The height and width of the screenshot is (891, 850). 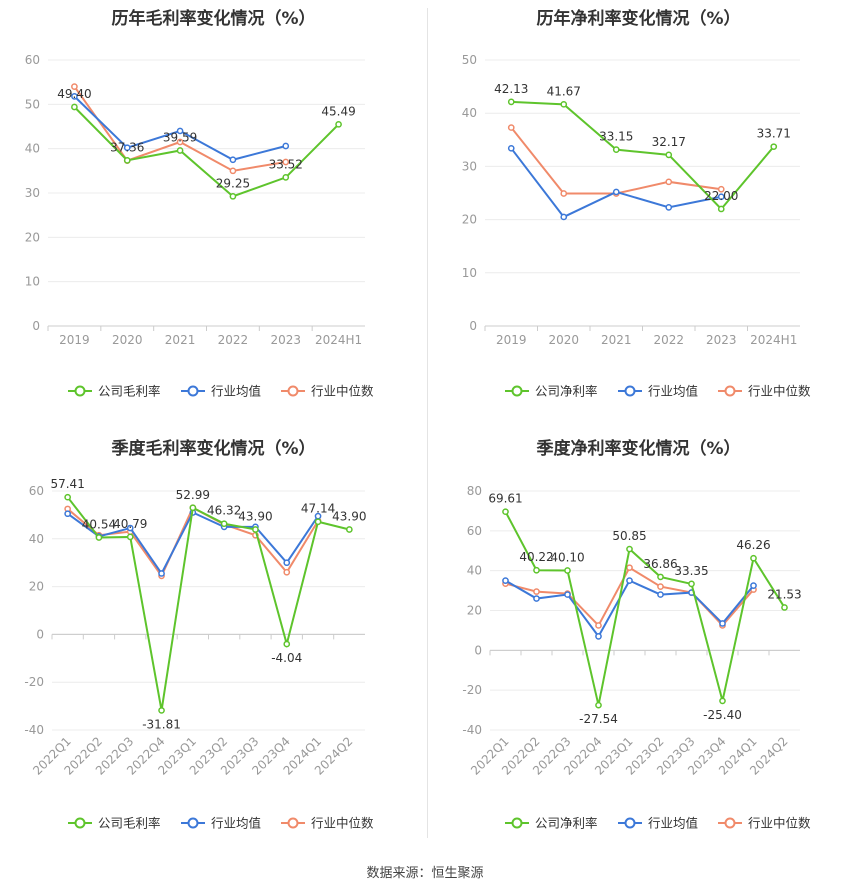 I want to click on y-tick-label: 80, so click(x=474, y=491).